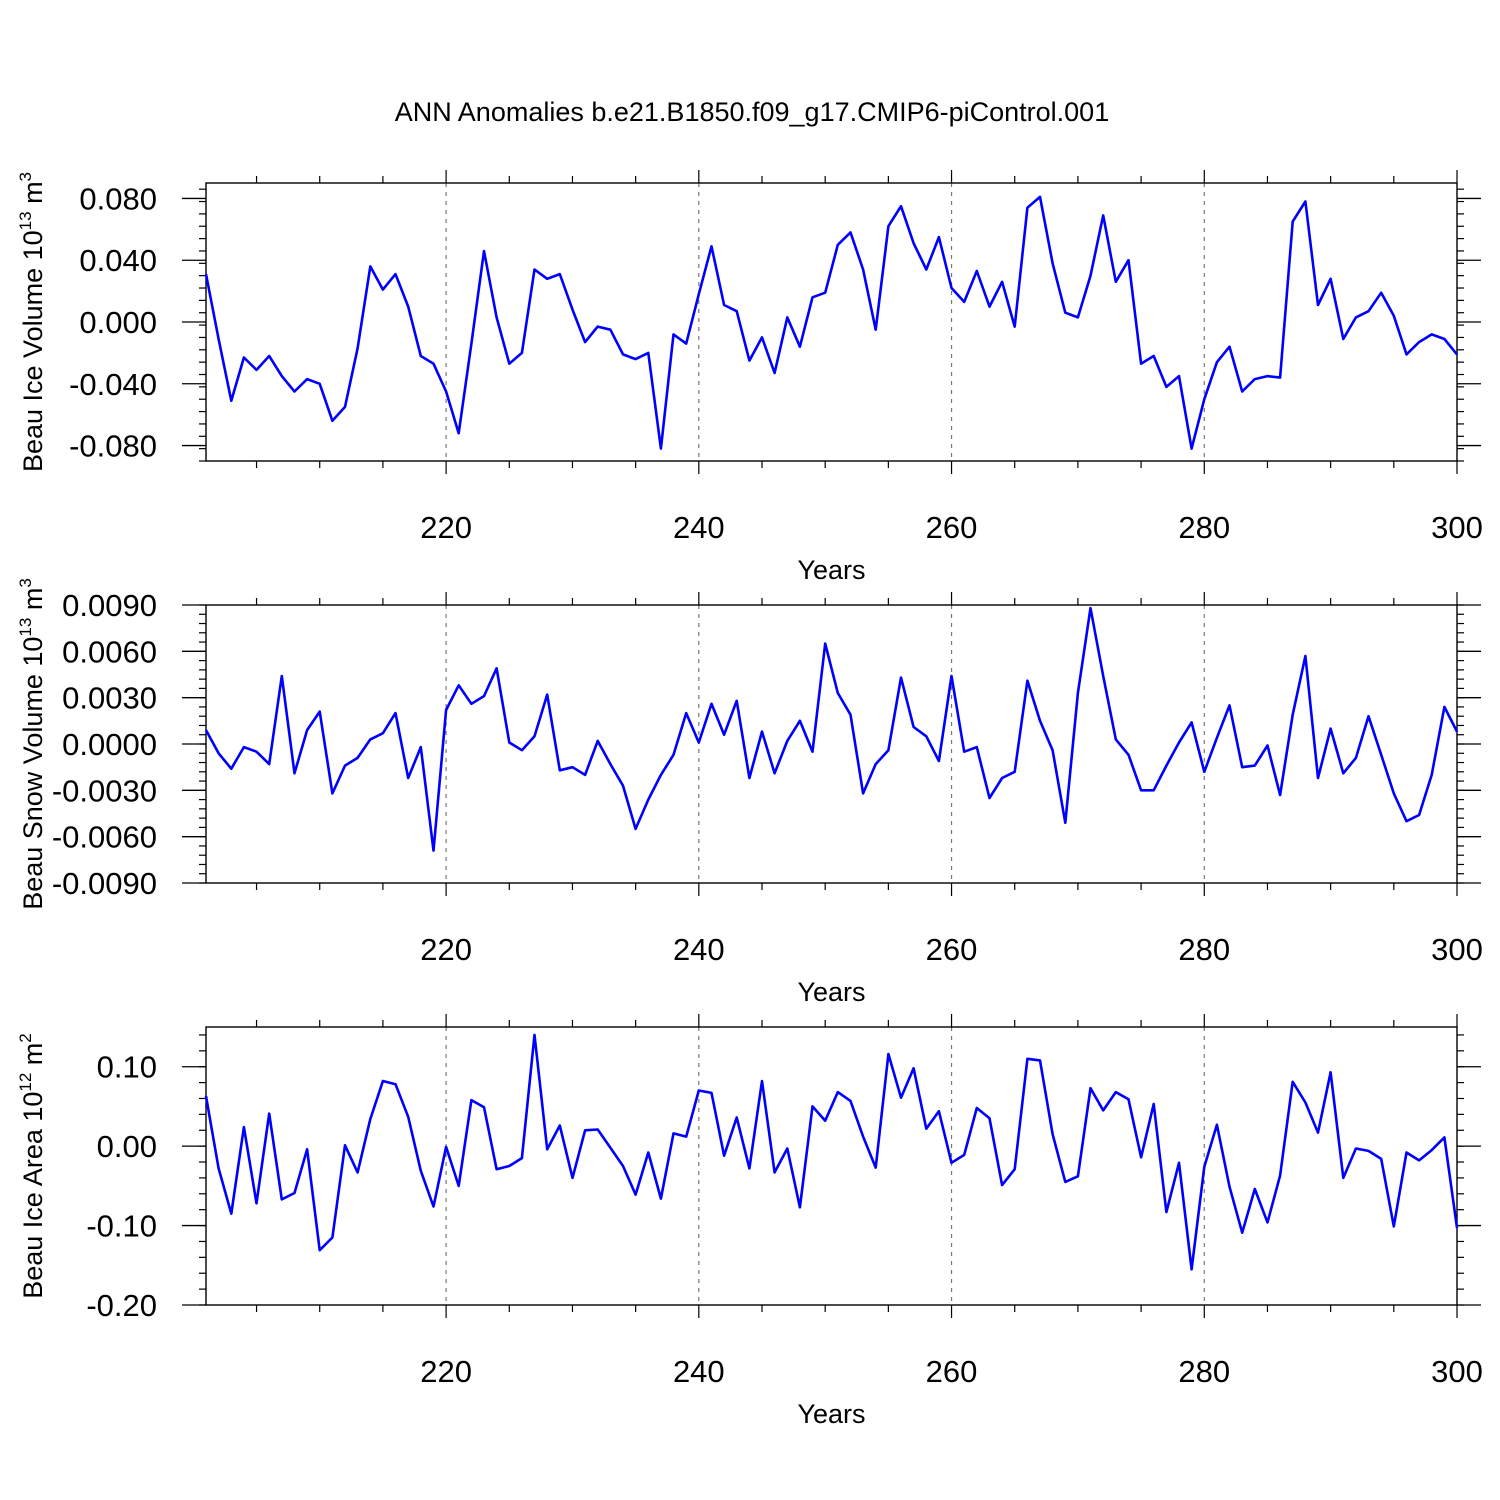 This screenshot has height=1500, width=1500. I want to click on x-tick-label: 300, so click(1457, 1371).